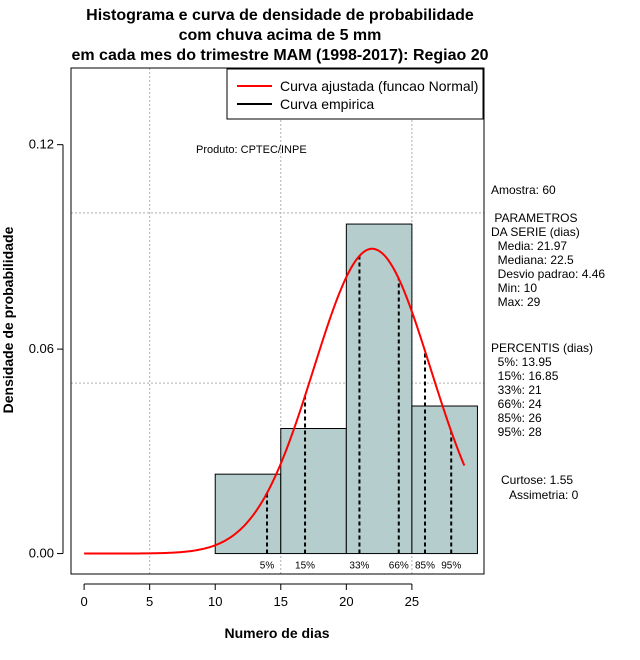 The width and height of the screenshot is (640, 660). I want to click on percentile-line: 15%: 16.85, so click(525, 376).